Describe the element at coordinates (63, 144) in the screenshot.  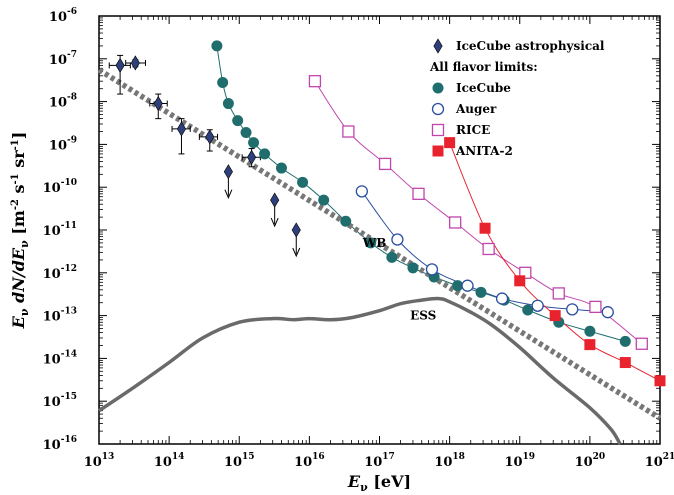
I see `y-tick-label: 10⁻⁹` at that location.